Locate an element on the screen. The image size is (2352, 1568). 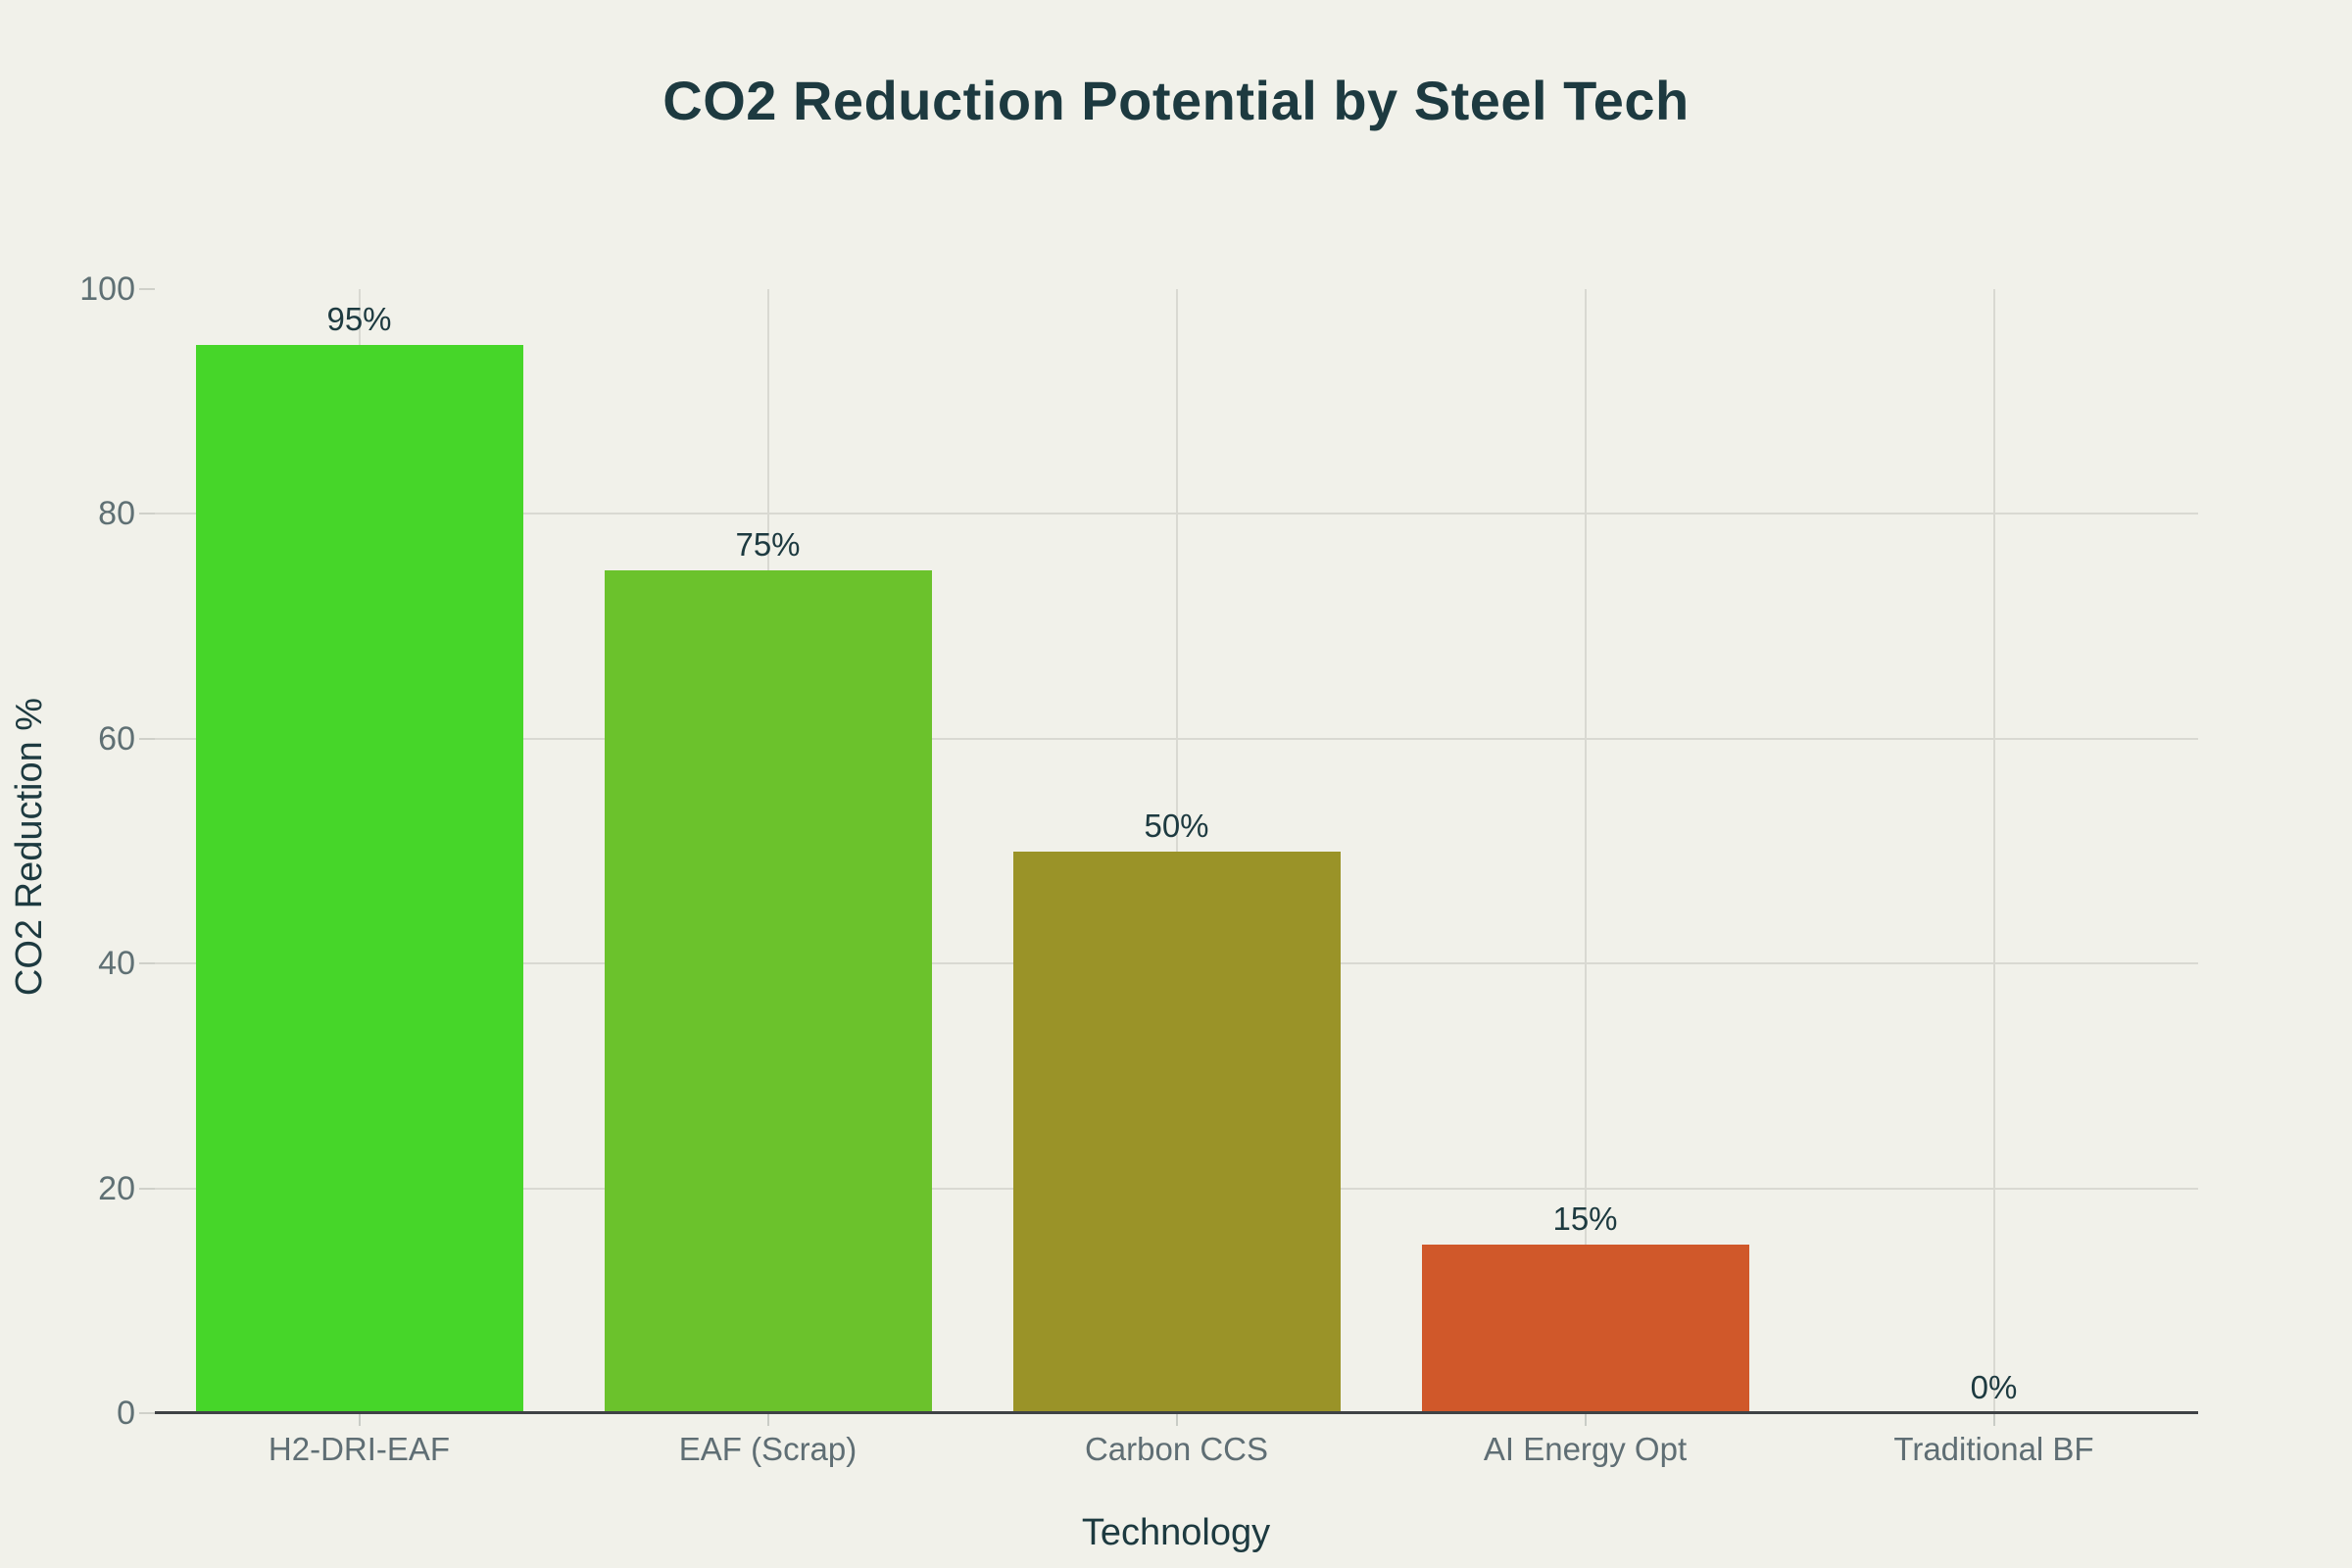
x-category-label-carbon-ccs: Carbon CCS is located at coordinates (1176, 1449).